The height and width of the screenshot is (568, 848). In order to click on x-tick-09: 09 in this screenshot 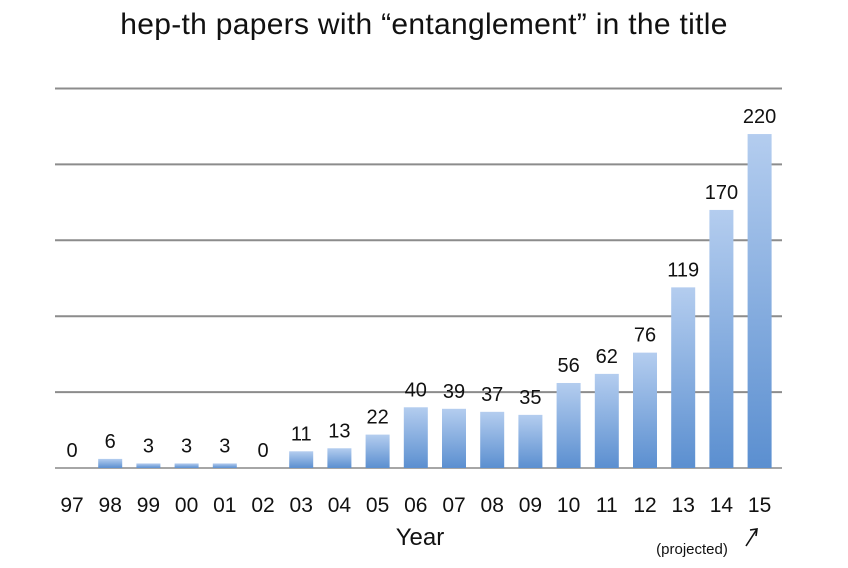, I will do `click(530, 505)`.